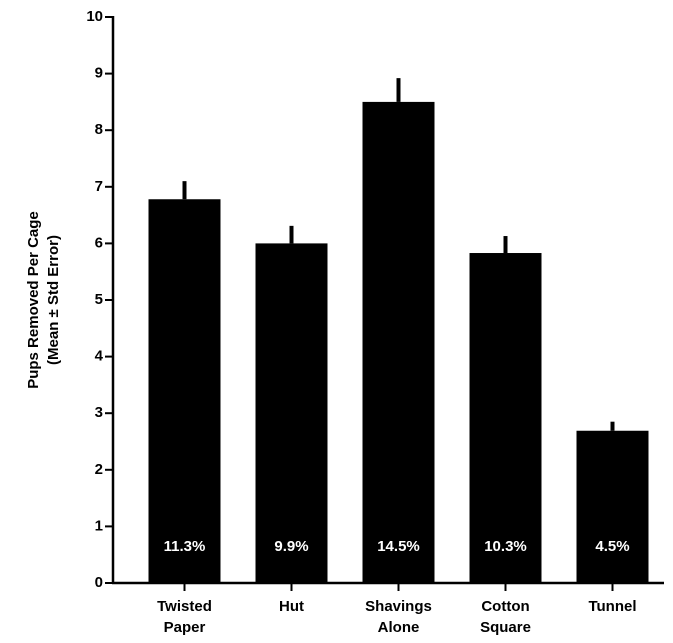 The image size is (673, 643). Describe the element at coordinates (612, 606) in the screenshot. I see `x-tick-label: Tunnel` at that location.